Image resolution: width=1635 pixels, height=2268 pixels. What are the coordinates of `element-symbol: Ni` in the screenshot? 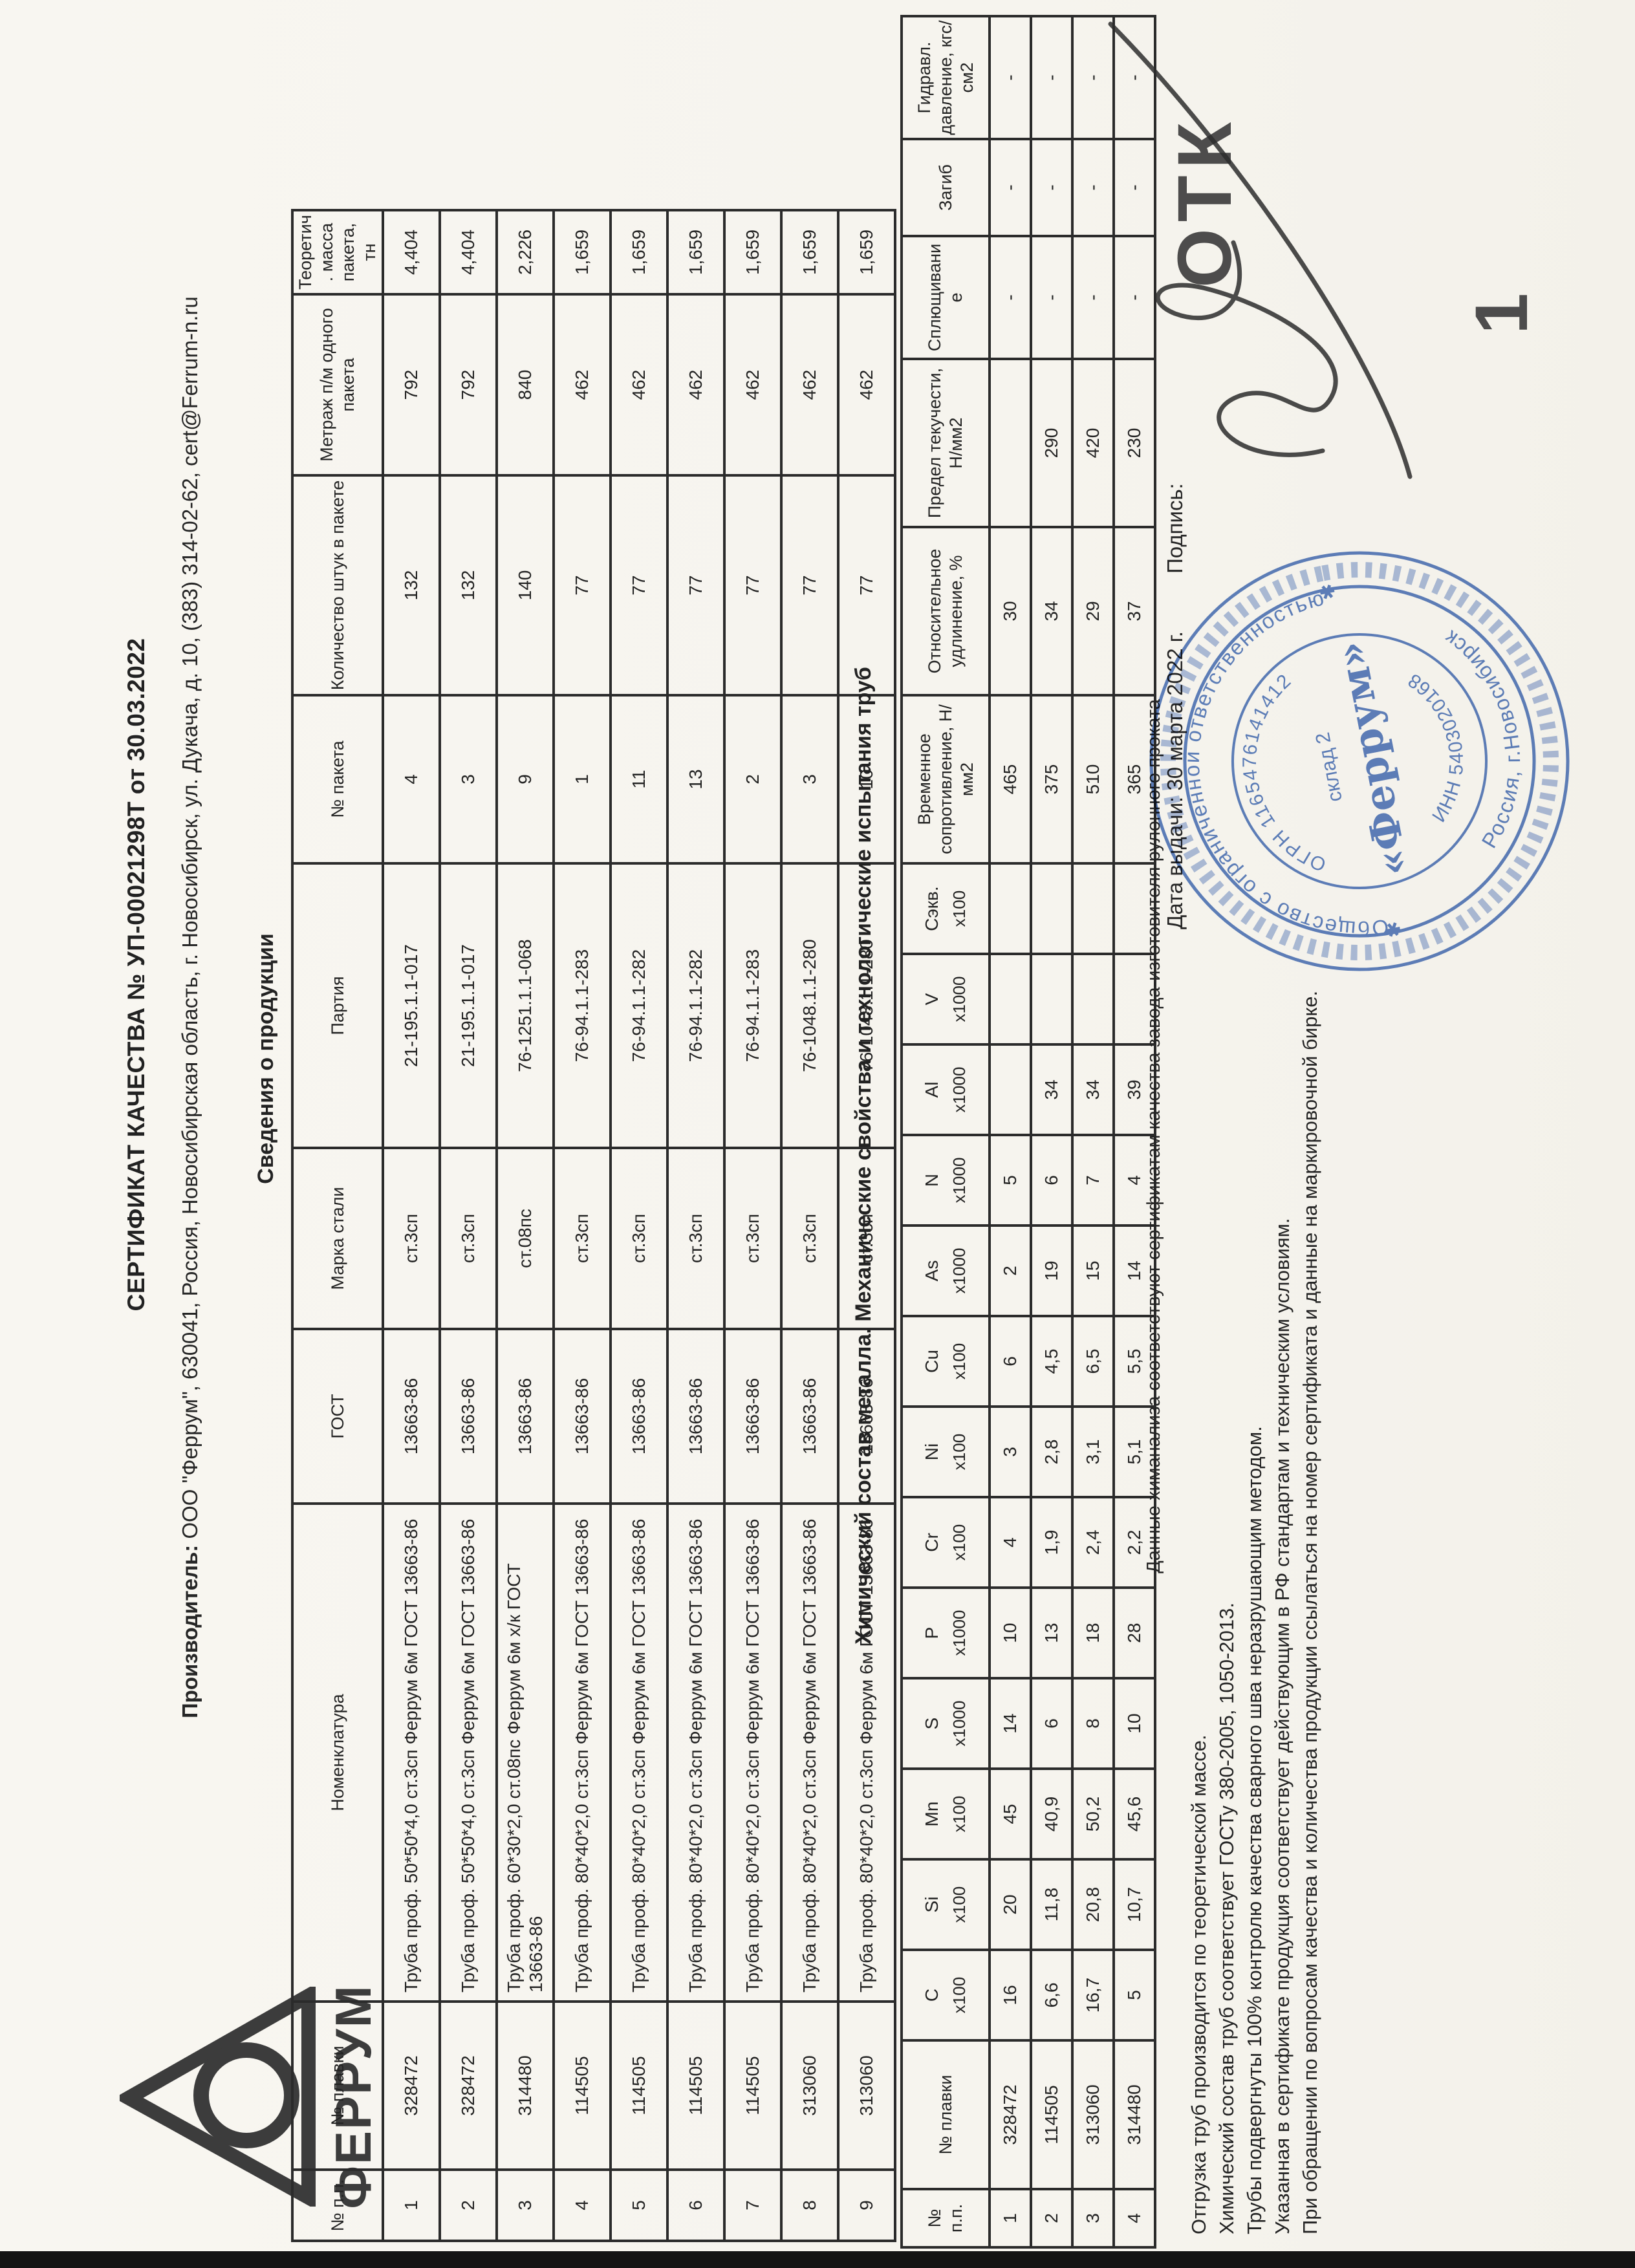 It's located at (932, 1452).